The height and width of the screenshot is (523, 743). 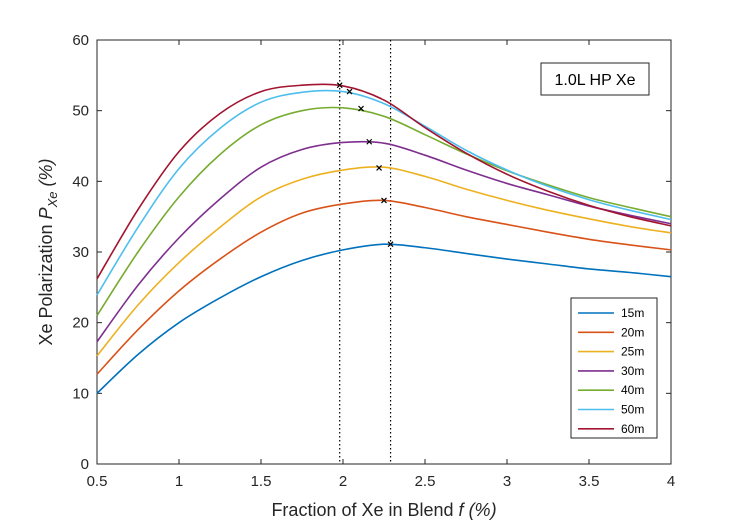 I want to click on peak-markers, so click(x=365, y=165).